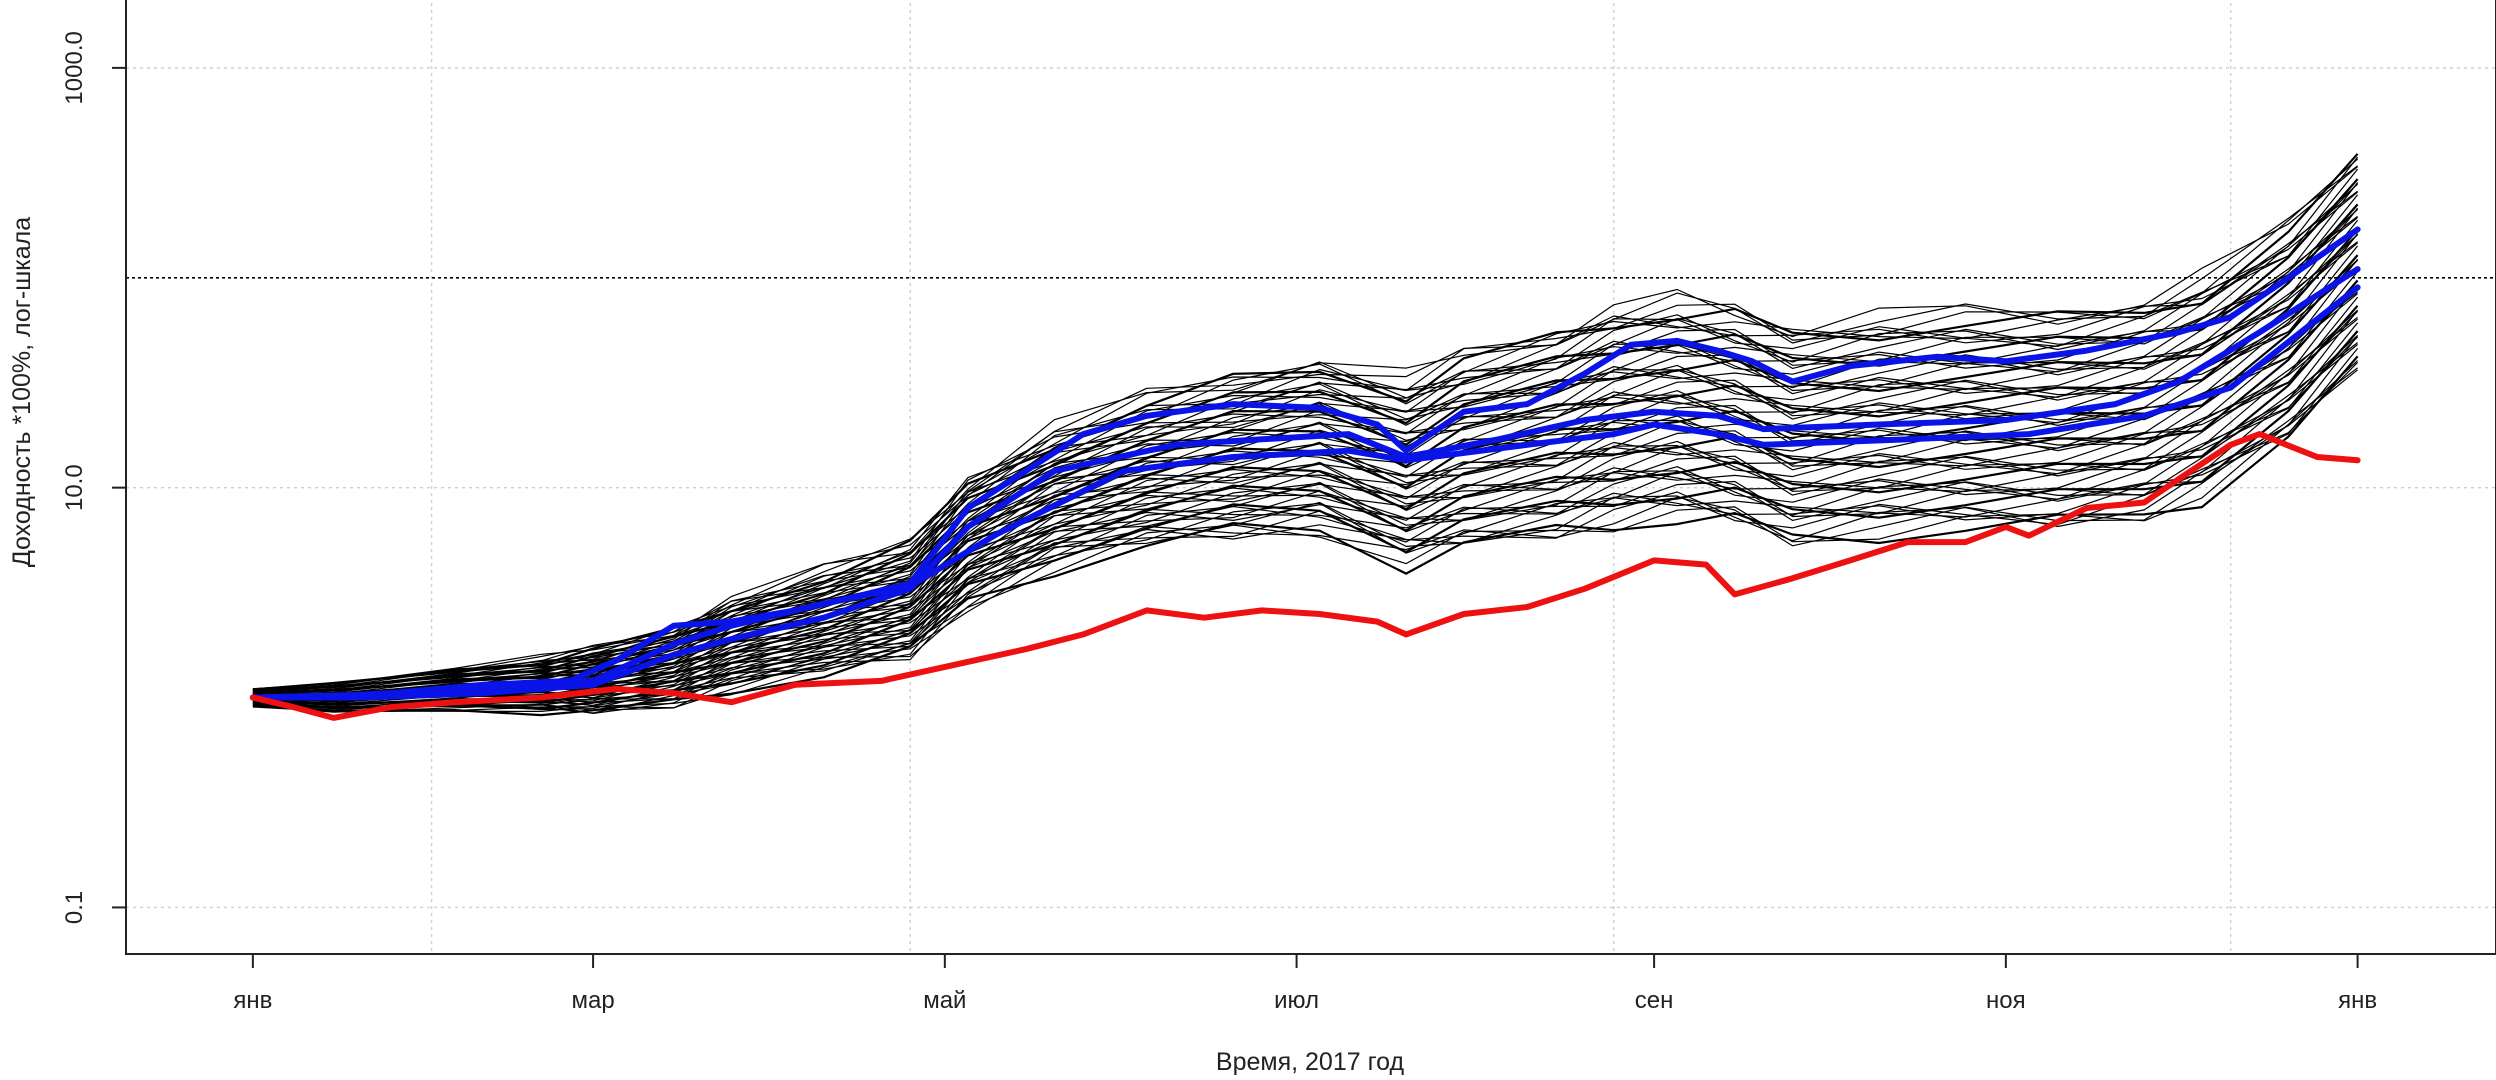 The image size is (2496, 1080). Describe the element at coordinates (592, 1000) in the screenshot. I see `x-tick-label: мар` at that location.